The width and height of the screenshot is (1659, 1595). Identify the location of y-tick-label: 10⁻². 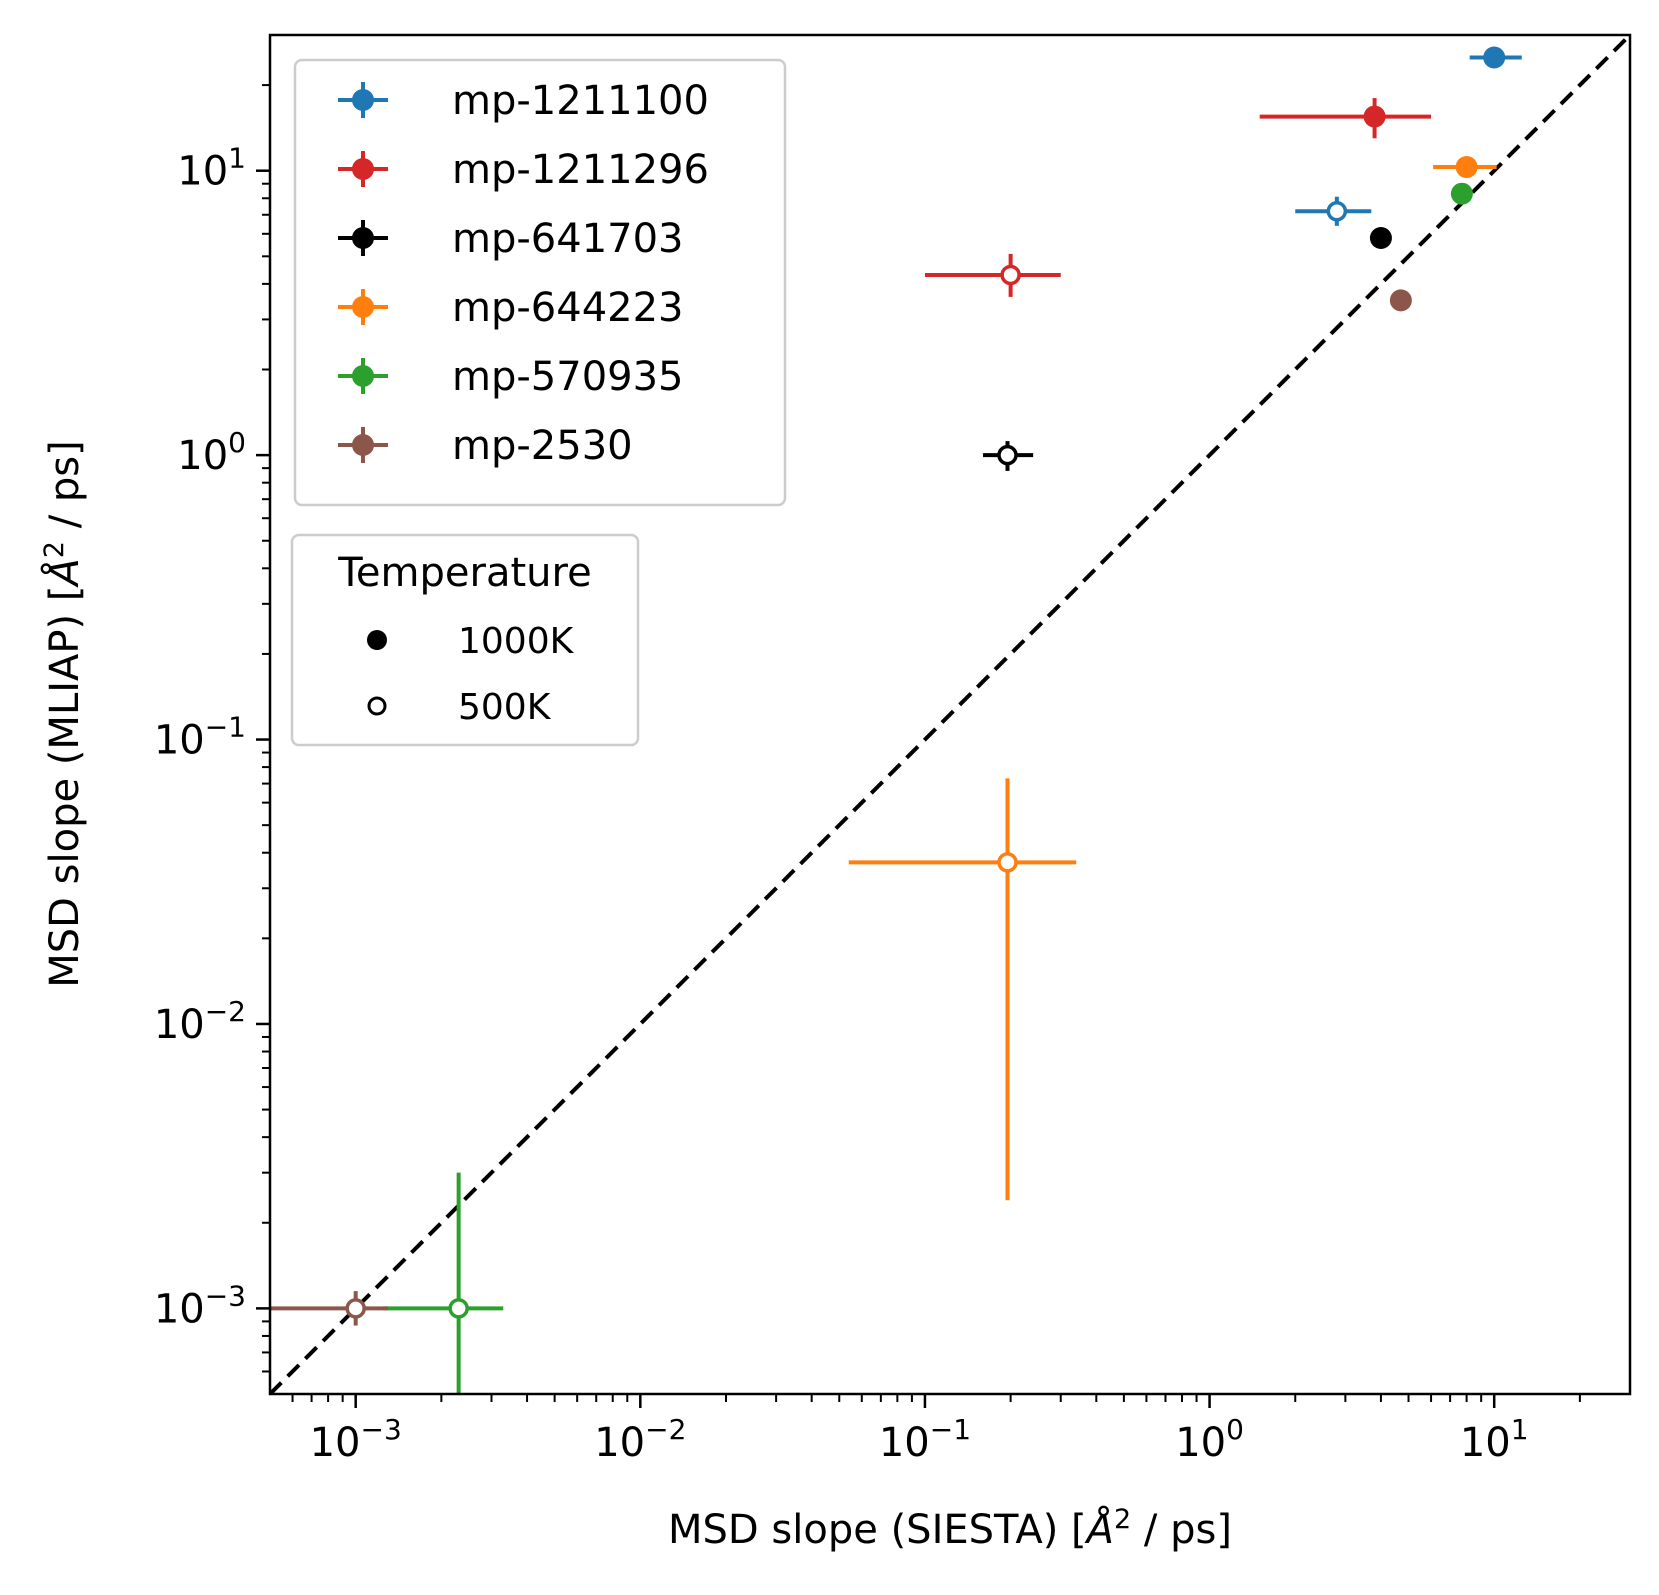
(200, 1021).